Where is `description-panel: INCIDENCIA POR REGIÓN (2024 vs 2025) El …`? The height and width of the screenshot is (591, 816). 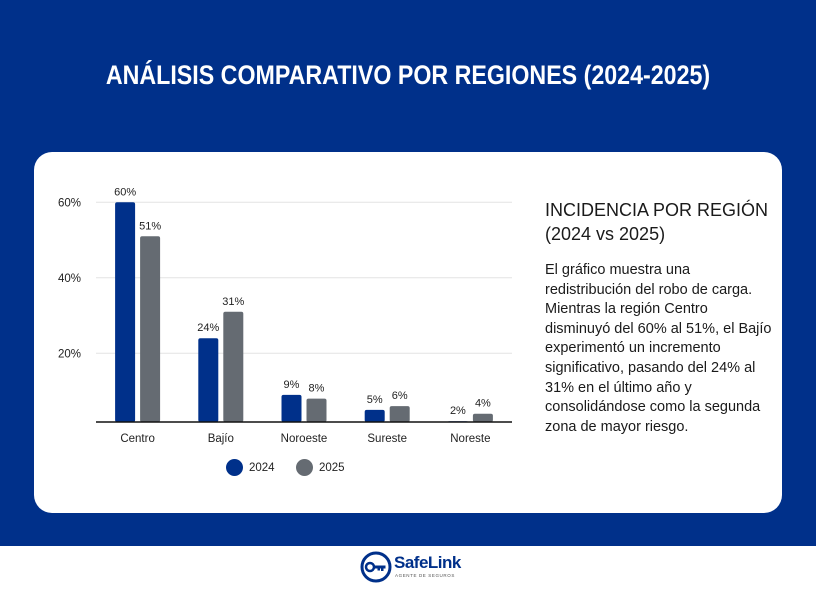
description-panel: INCIDENCIA POR REGIÓN (2024 vs 2025) El … is located at coordinates (660, 317).